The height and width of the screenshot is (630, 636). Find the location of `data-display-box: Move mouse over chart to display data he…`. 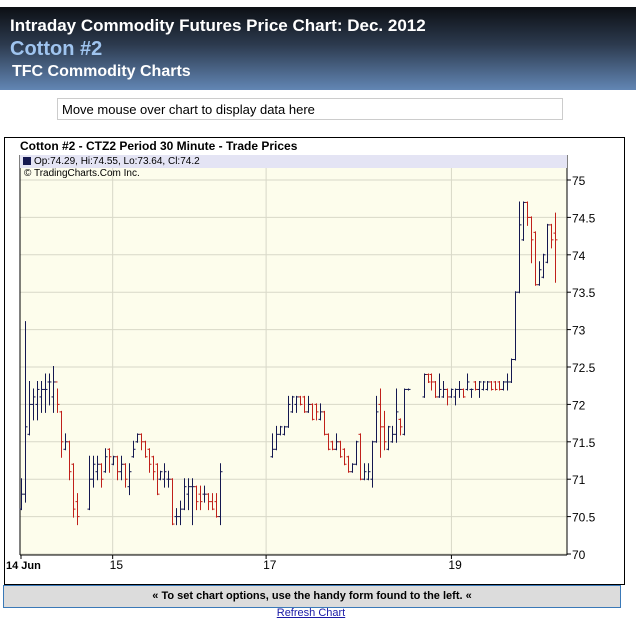

data-display-box: Move mouse over chart to display data he… is located at coordinates (310, 109).